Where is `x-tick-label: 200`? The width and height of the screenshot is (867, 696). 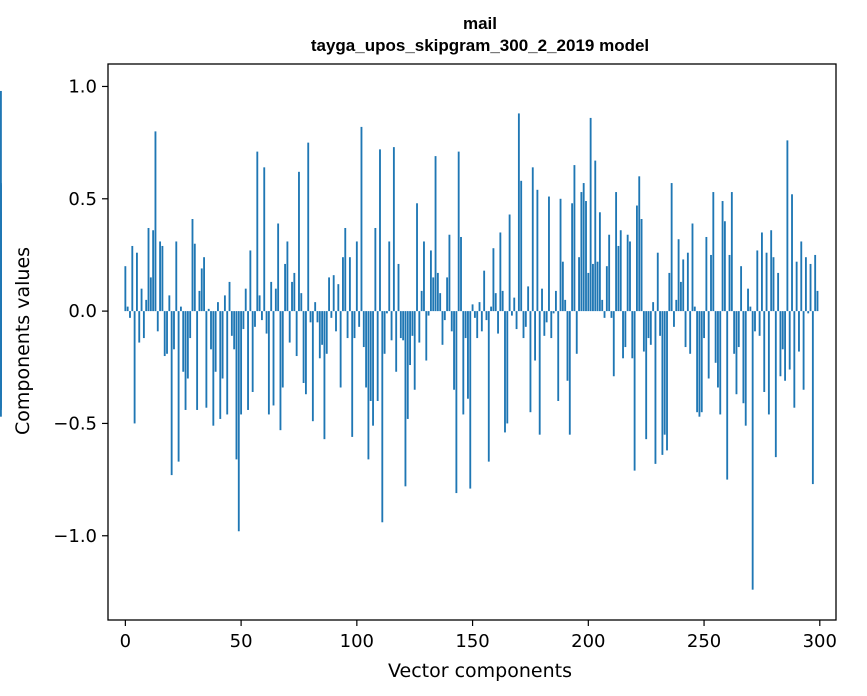 x-tick-label: 200 is located at coordinates (588, 641).